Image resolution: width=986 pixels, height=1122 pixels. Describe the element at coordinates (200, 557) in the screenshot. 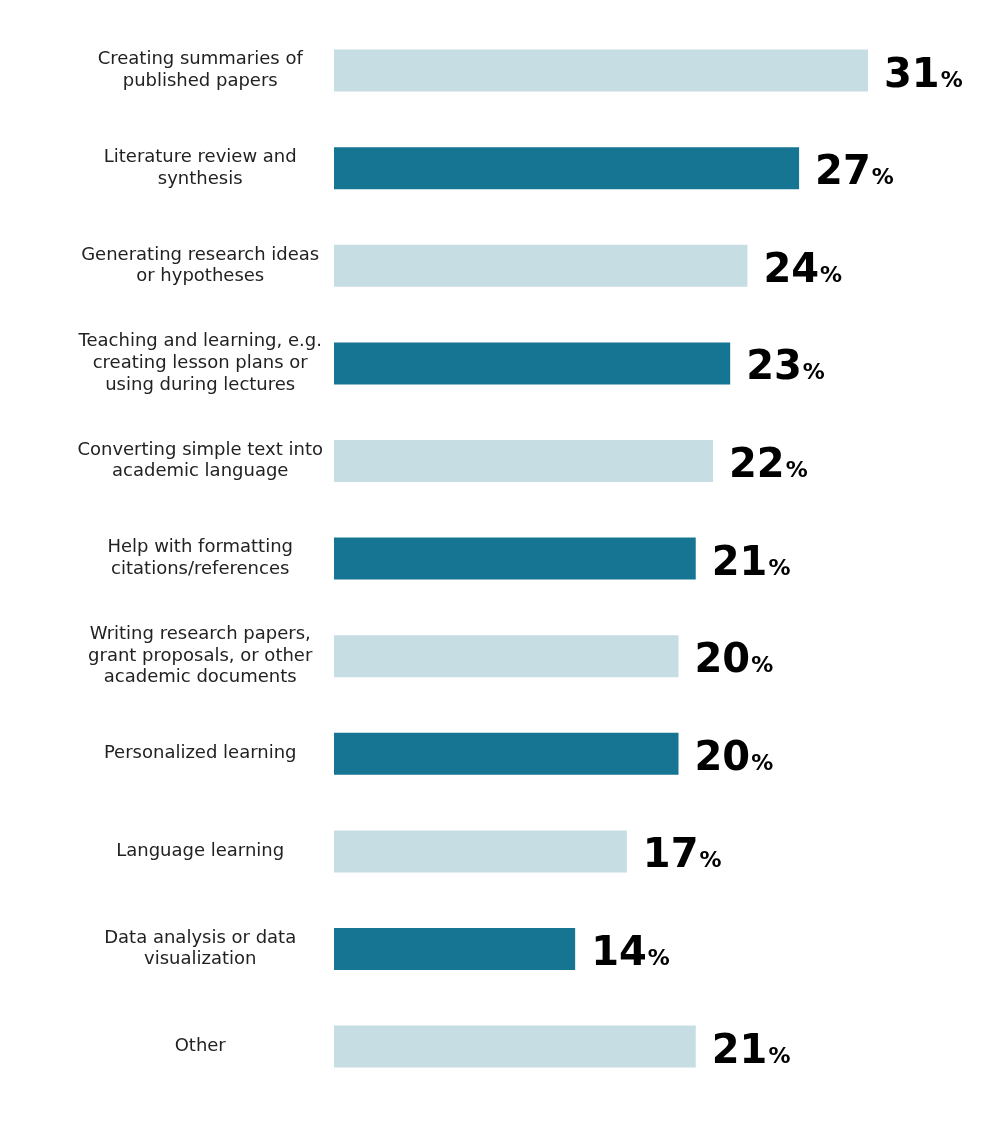

I see `y-tick-label: Help with formatting citations/references` at that location.